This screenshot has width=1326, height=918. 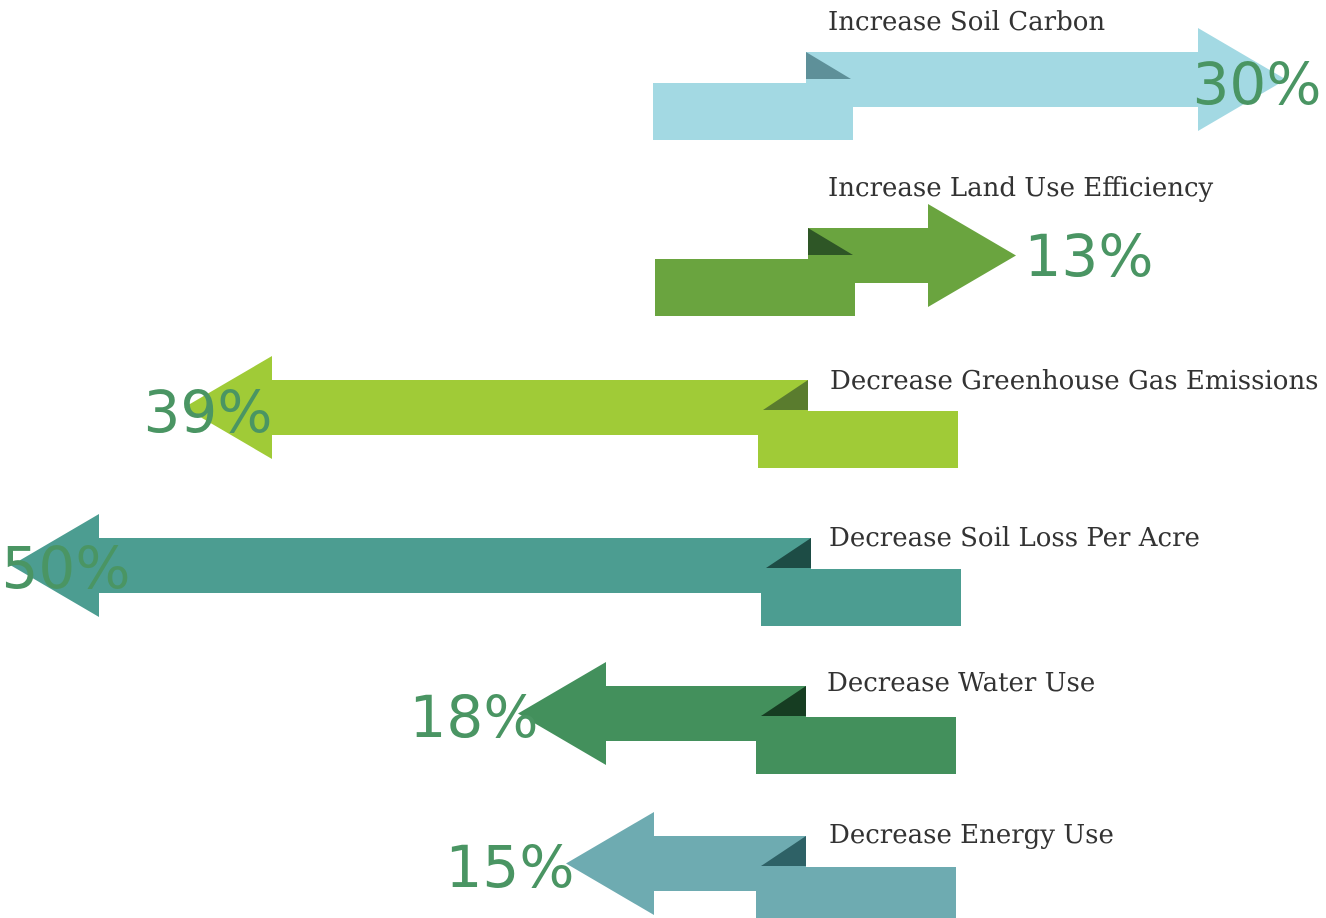 What do you see at coordinates (66, 568) in the screenshot?
I see `metric-value-decrease-soil-loss-per-acre: 50%` at bounding box center [66, 568].